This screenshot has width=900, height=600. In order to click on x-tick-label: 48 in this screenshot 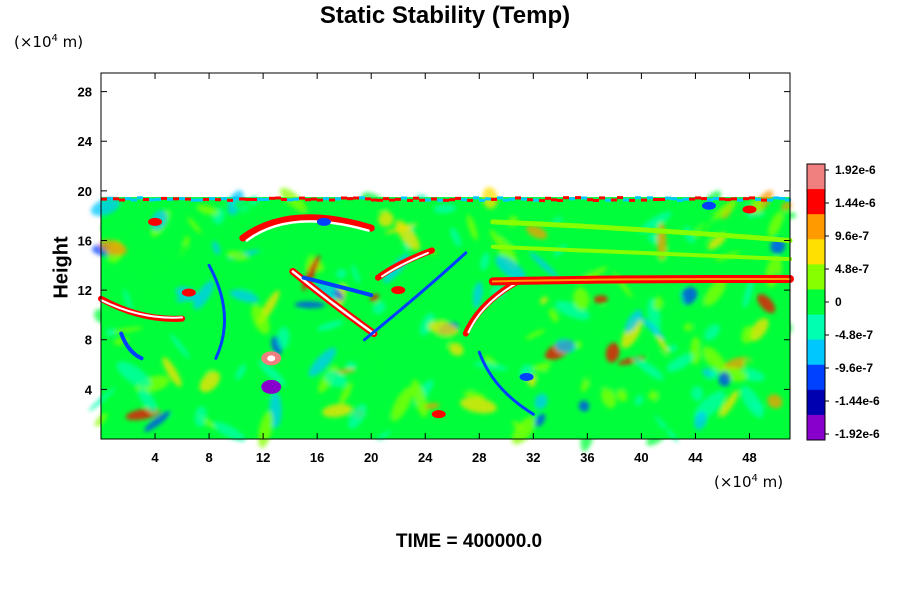, I will do `click(749, 457)`.